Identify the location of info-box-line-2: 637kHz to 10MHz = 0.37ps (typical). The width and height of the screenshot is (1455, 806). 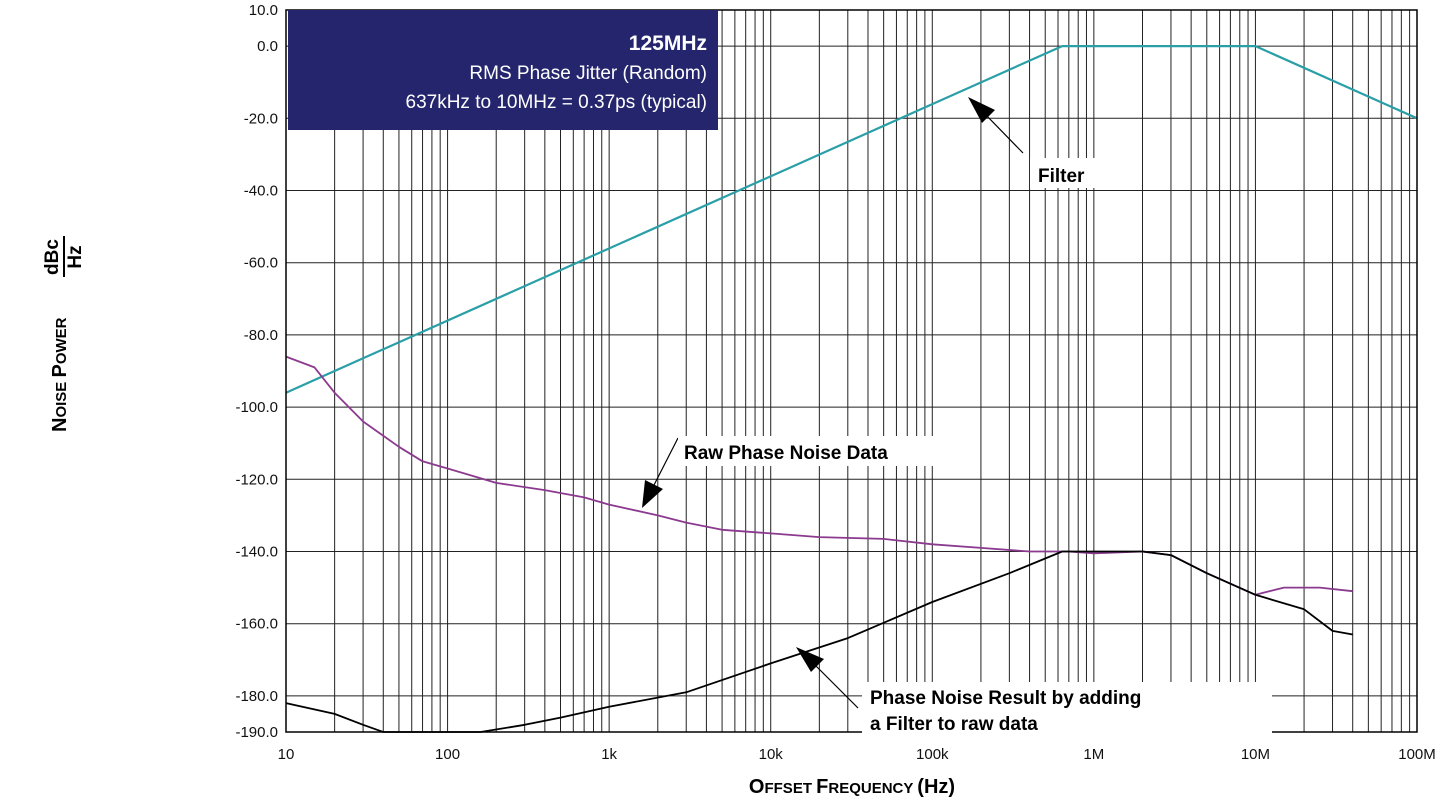
(557, 102).